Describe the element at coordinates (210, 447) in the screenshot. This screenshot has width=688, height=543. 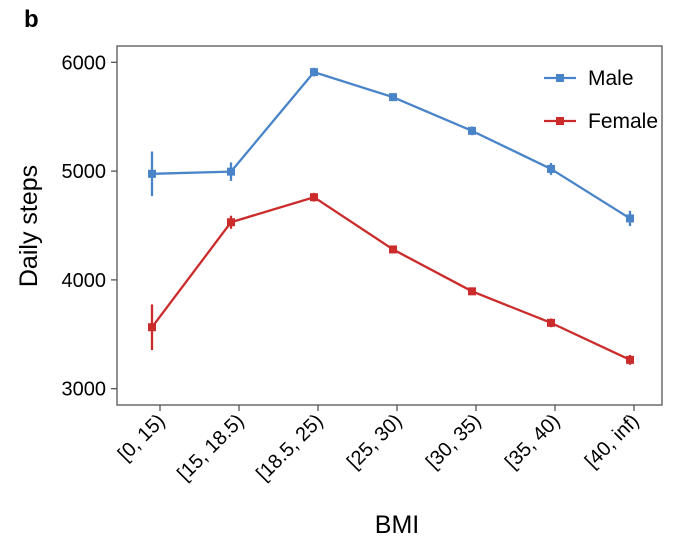
I see `x-tick-label: [15, 18.5)` at that location.